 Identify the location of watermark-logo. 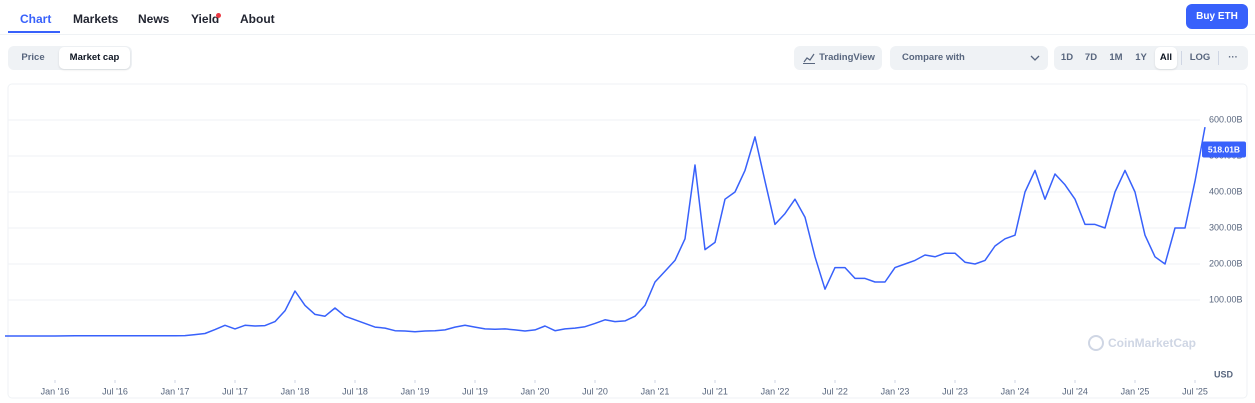
(1096, 343).